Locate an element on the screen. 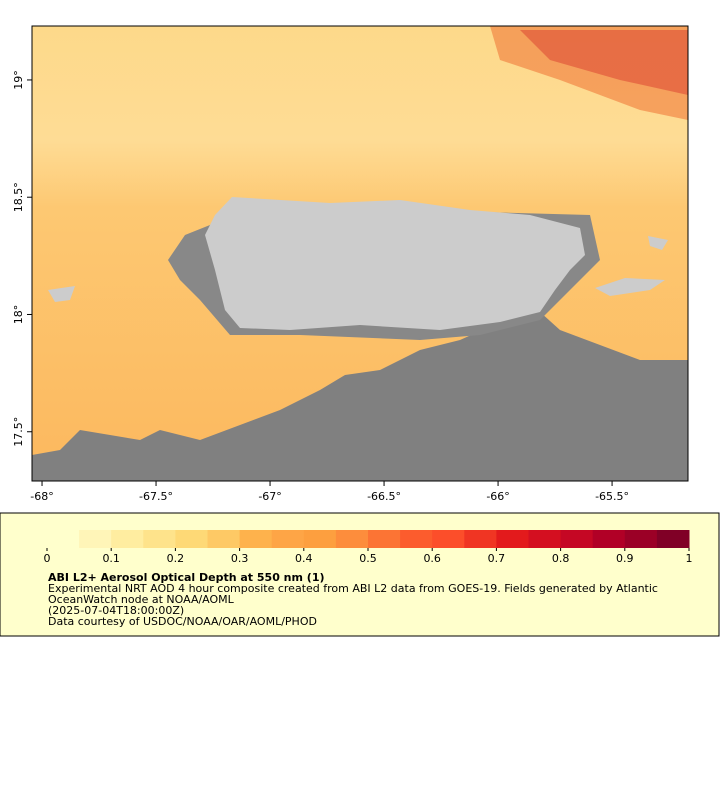  x-tick-label: -67.5° is located at coordinates (156, 496).